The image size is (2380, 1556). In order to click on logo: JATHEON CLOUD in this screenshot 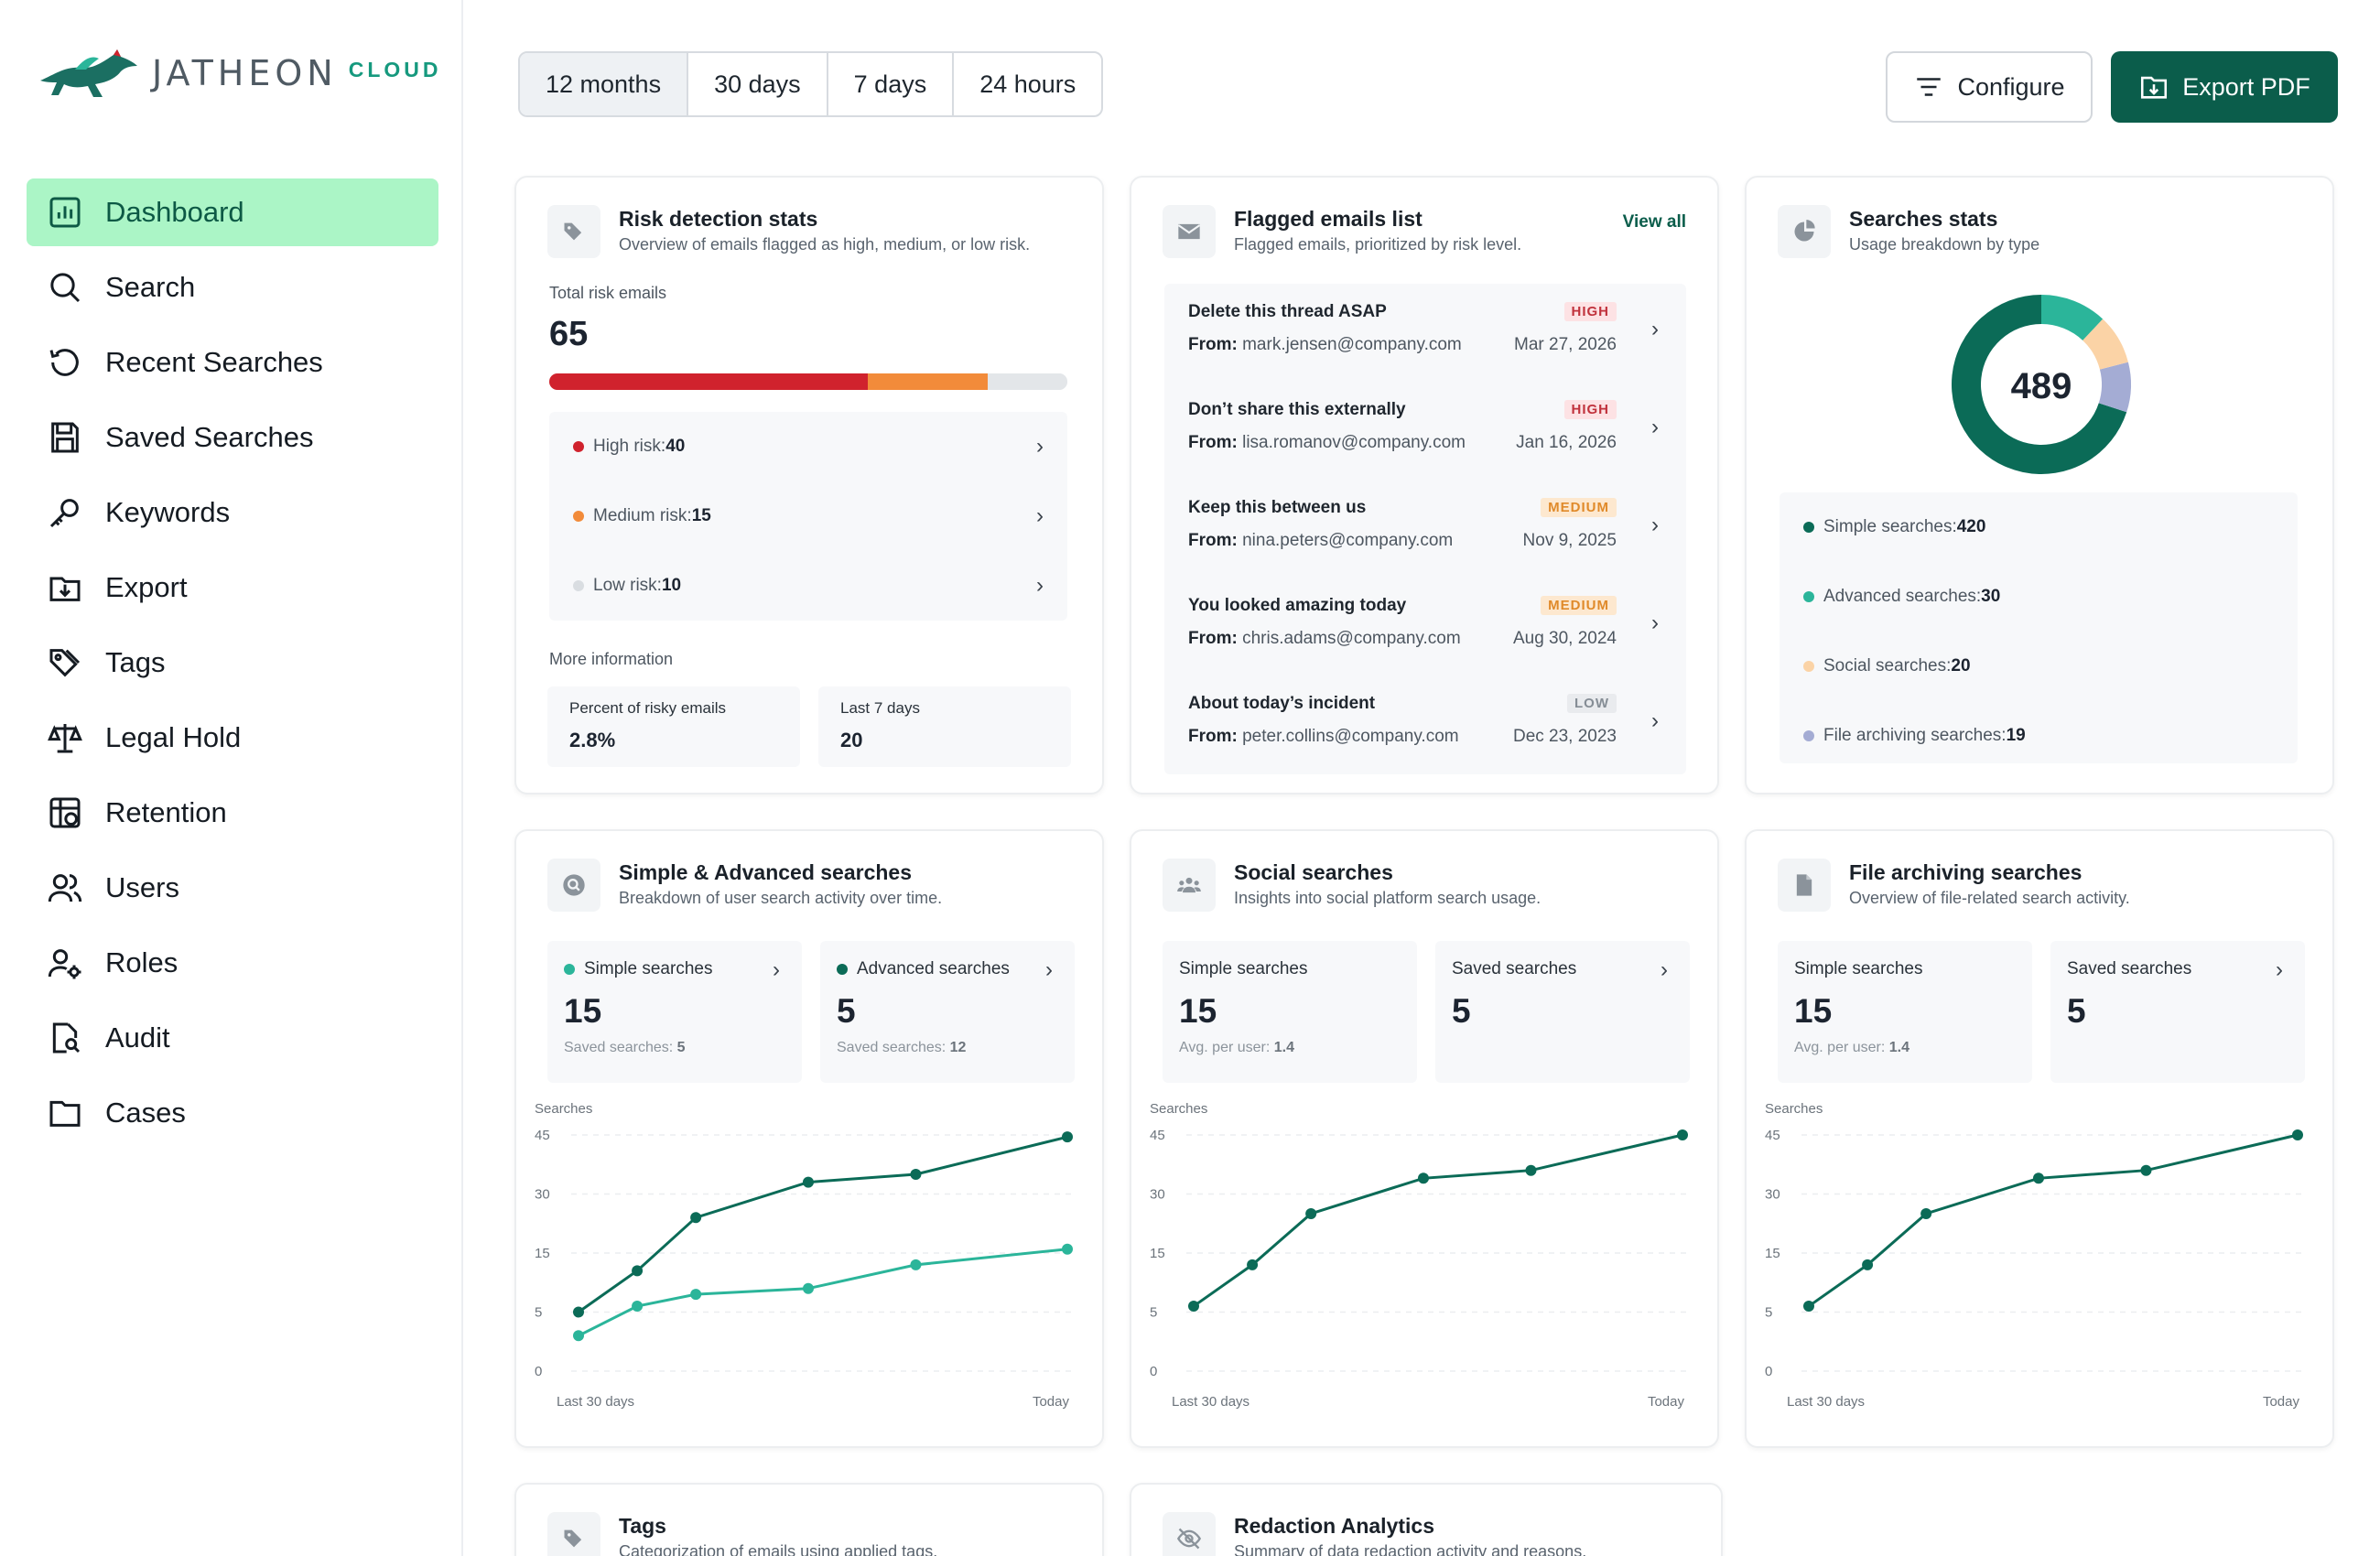, I will do `click(240, 73)`.